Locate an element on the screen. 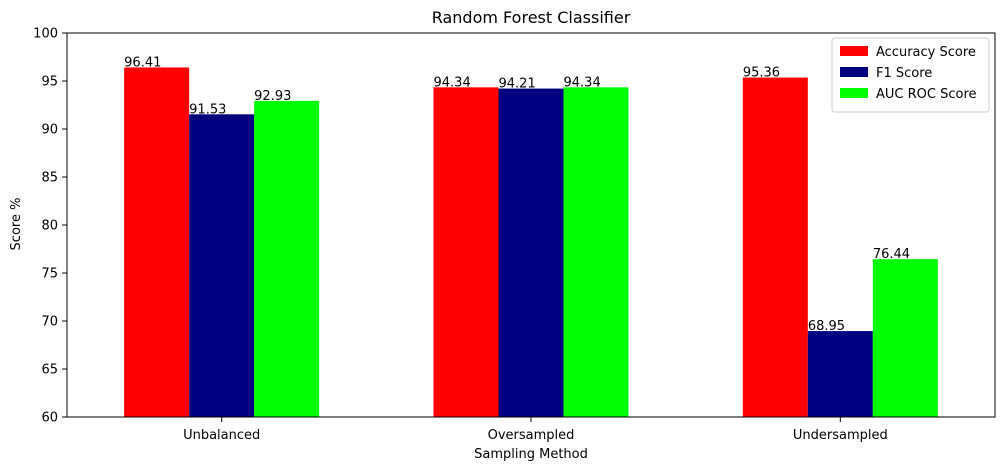  y-tick-label: 80 is located at coordinates (49, 226).